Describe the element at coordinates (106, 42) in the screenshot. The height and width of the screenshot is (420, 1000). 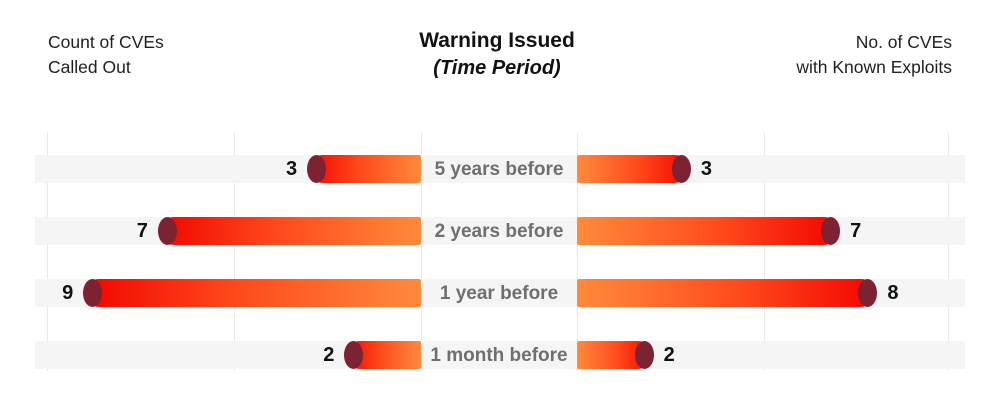
I see `left-axis-title-line1: Count of CVEs` at that location.